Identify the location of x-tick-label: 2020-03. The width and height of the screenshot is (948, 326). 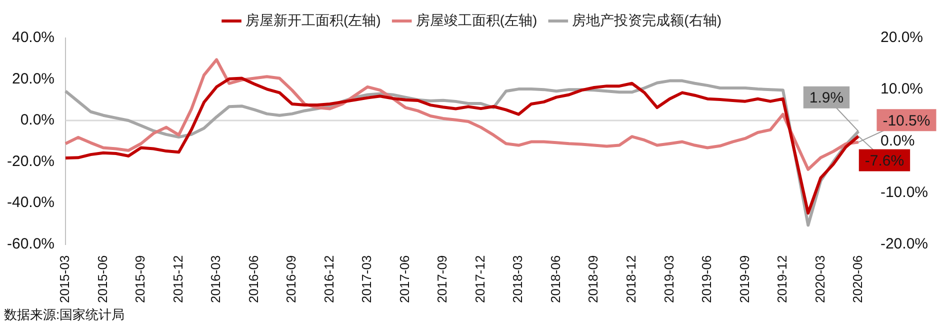
(820, 279).